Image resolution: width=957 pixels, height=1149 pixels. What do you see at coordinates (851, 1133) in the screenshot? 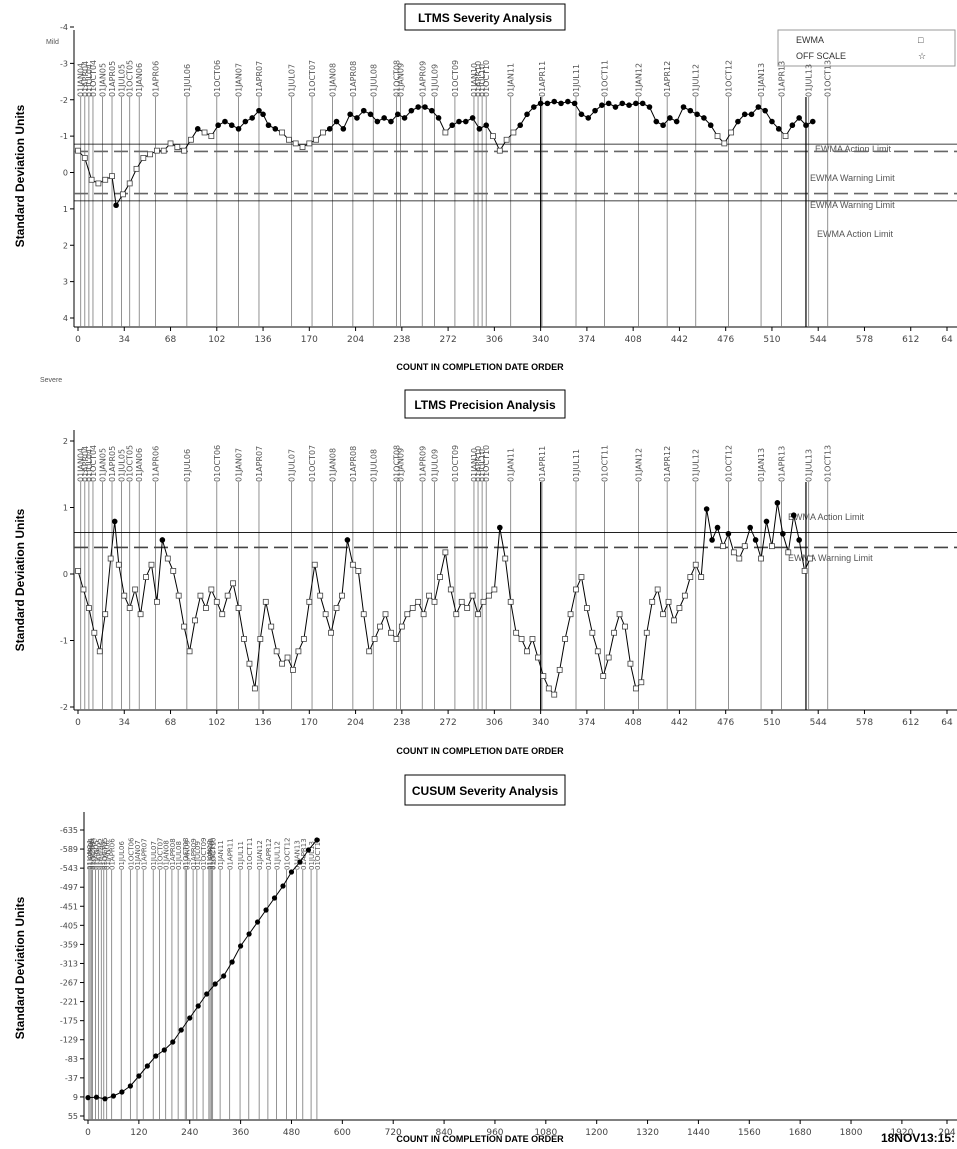
I see `x-tick-label: 1800` at bounding box center [851, 1133].